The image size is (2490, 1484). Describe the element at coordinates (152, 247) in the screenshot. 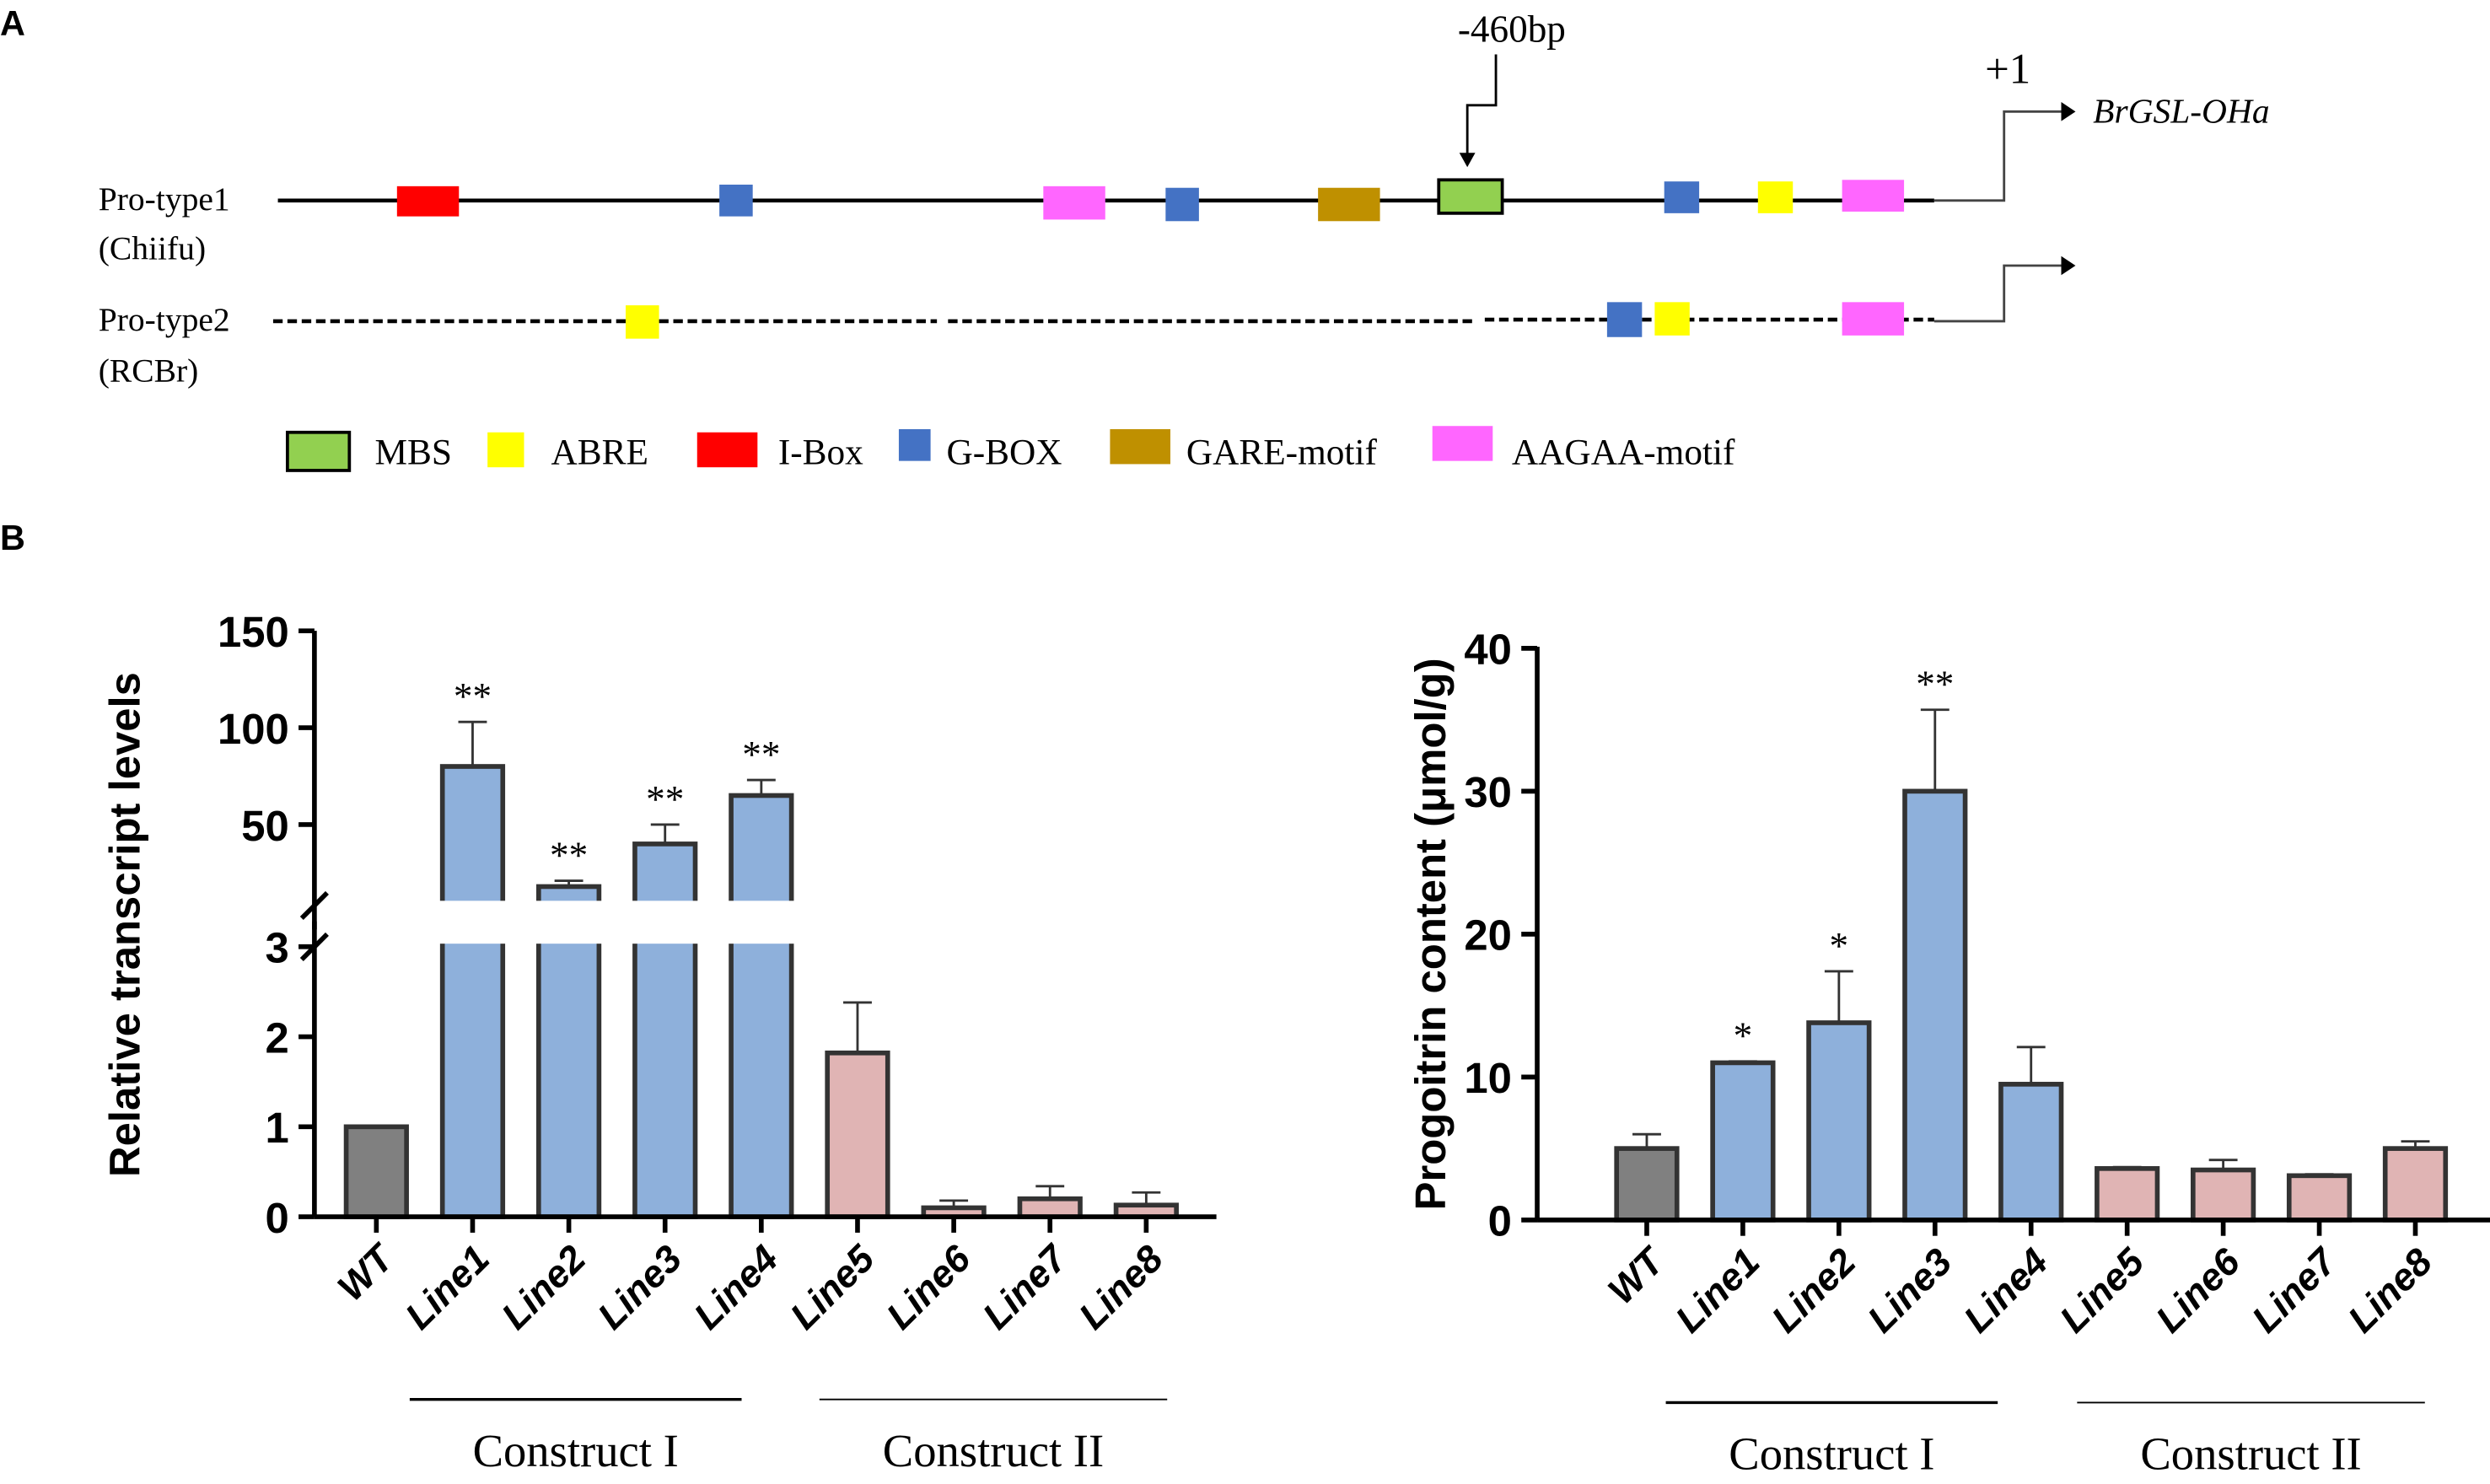

I see `row1-sub: (Chiifu)` at that location.